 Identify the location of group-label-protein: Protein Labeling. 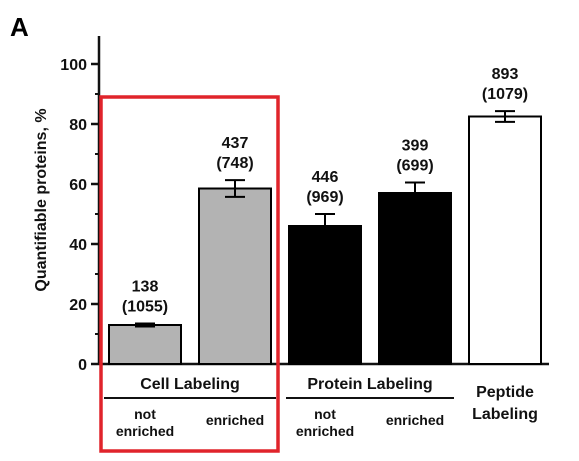
(369, 384).